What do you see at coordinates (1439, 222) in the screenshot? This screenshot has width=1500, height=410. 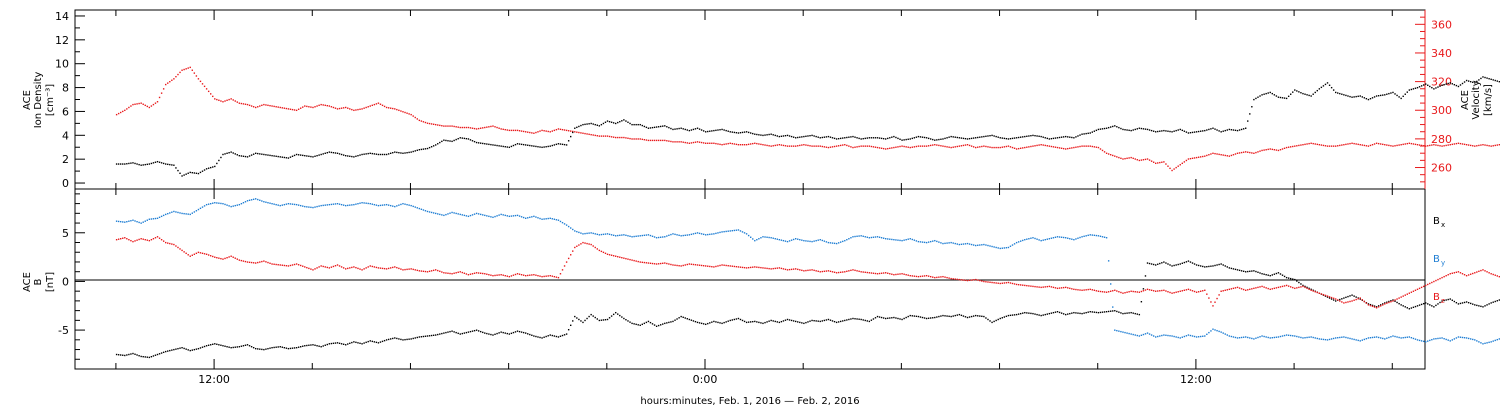 I see `legend-bx: B x` at bounding box center [1439, 222].